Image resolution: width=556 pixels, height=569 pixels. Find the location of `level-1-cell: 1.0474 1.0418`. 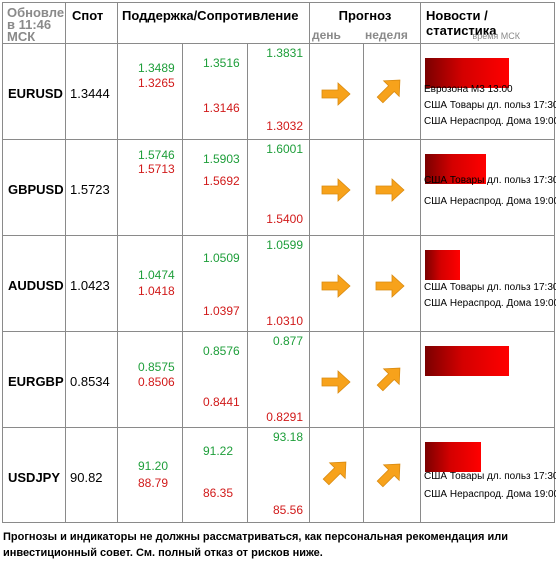

level-1-cell: 1.0474 1.0418 is located at coordinates (150, 283).